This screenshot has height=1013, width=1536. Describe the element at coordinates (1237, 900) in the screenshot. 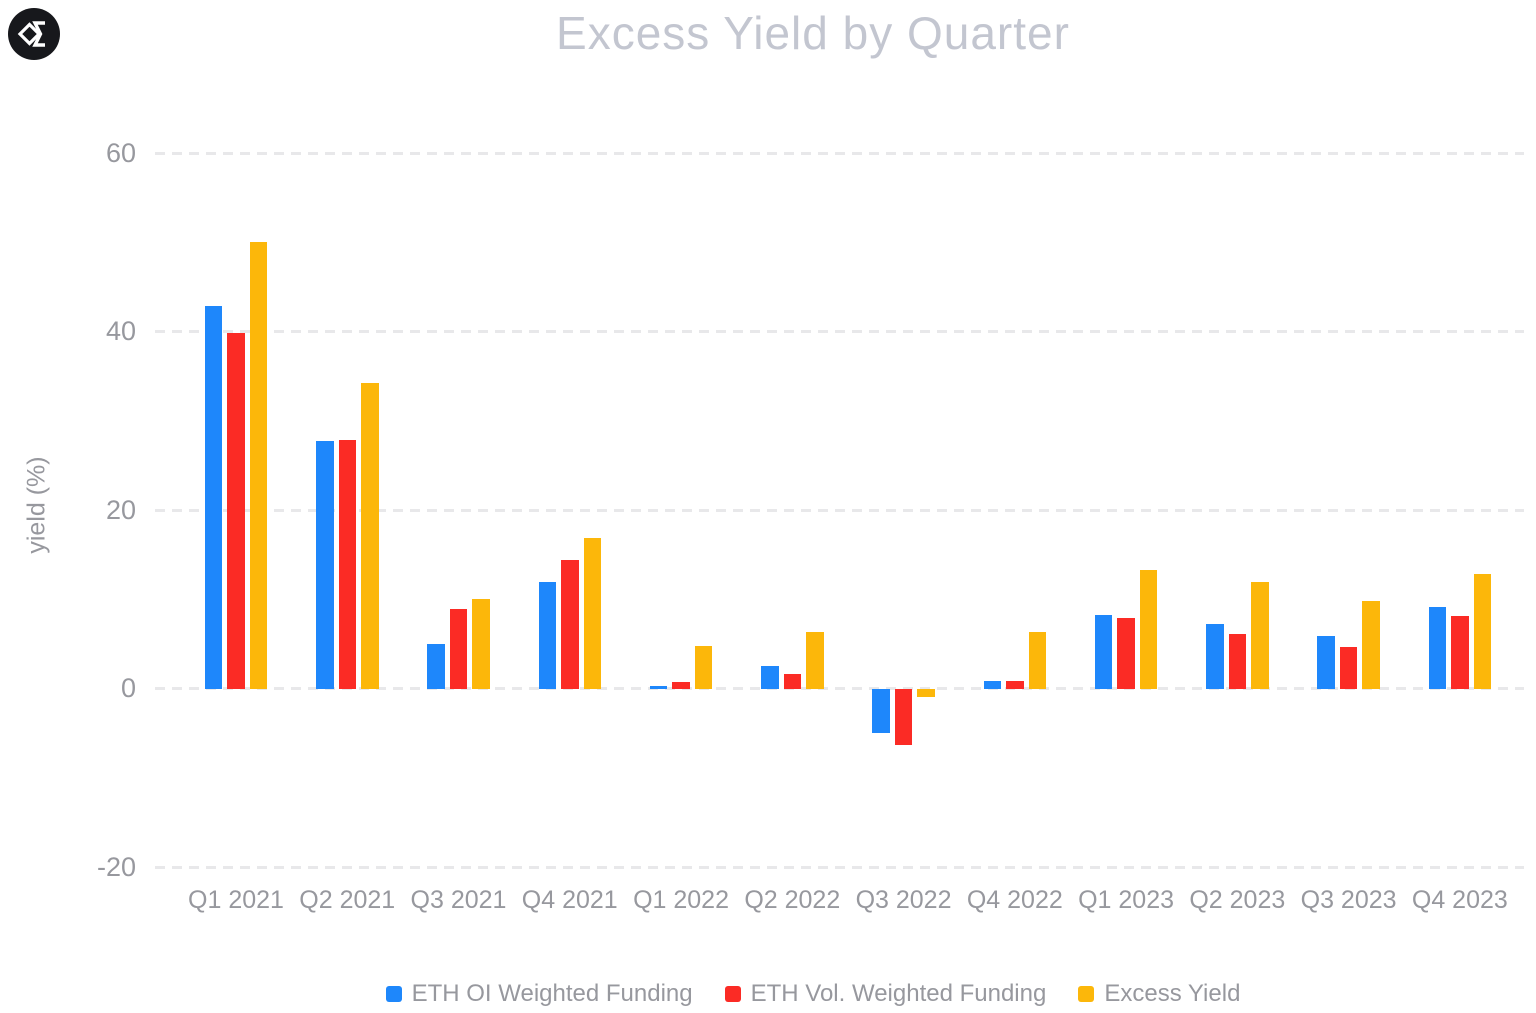

I see `x-tick-label-q2-2023: Q2 2023` at that location.